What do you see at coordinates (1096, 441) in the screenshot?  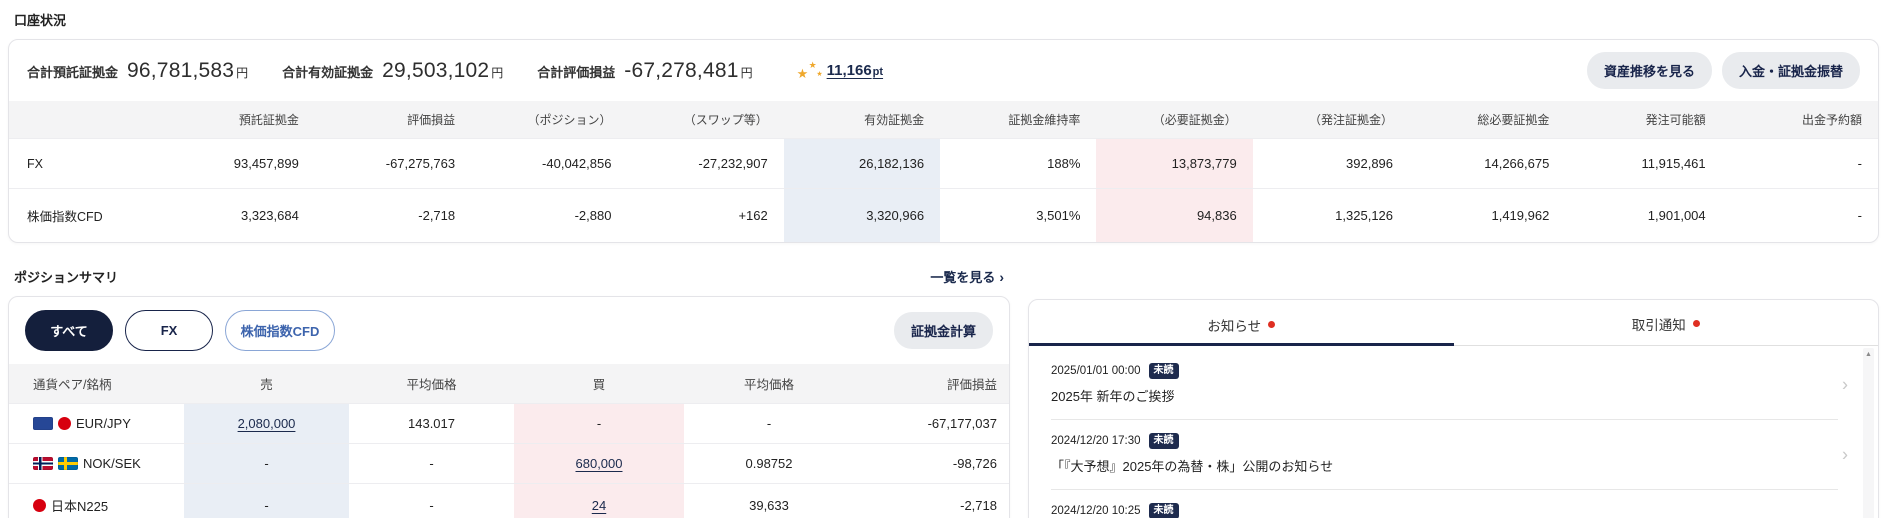 I see `news-datetime: 2024/12/20 17:30` at bounding box center [1096, 441].